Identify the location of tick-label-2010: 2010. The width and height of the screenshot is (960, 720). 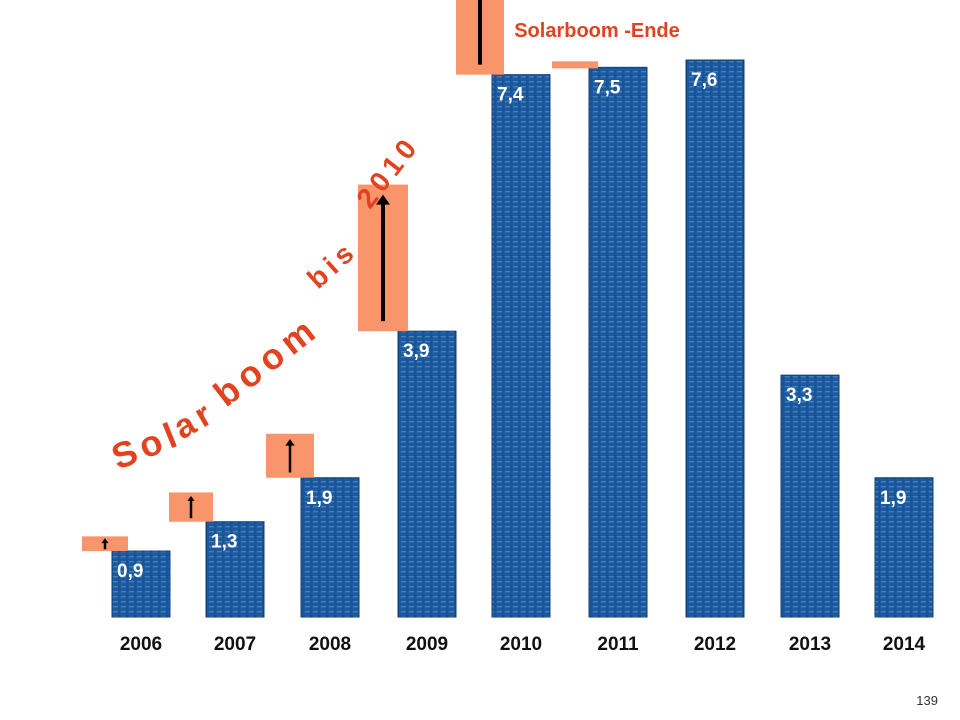
(521, 644).